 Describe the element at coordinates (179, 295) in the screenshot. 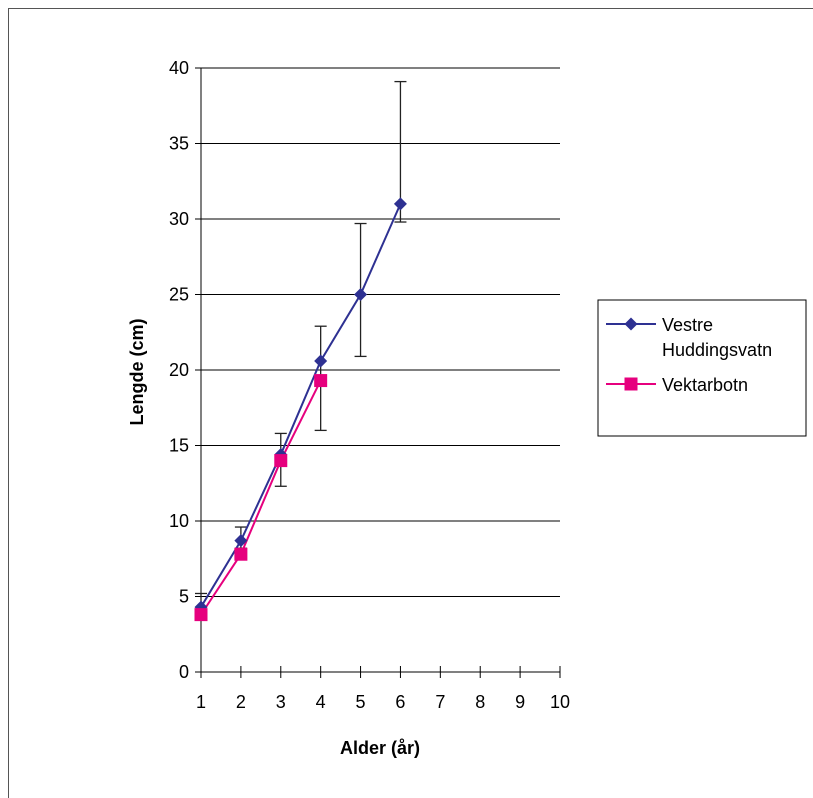

I see `y-tick-label: 25` at that location.